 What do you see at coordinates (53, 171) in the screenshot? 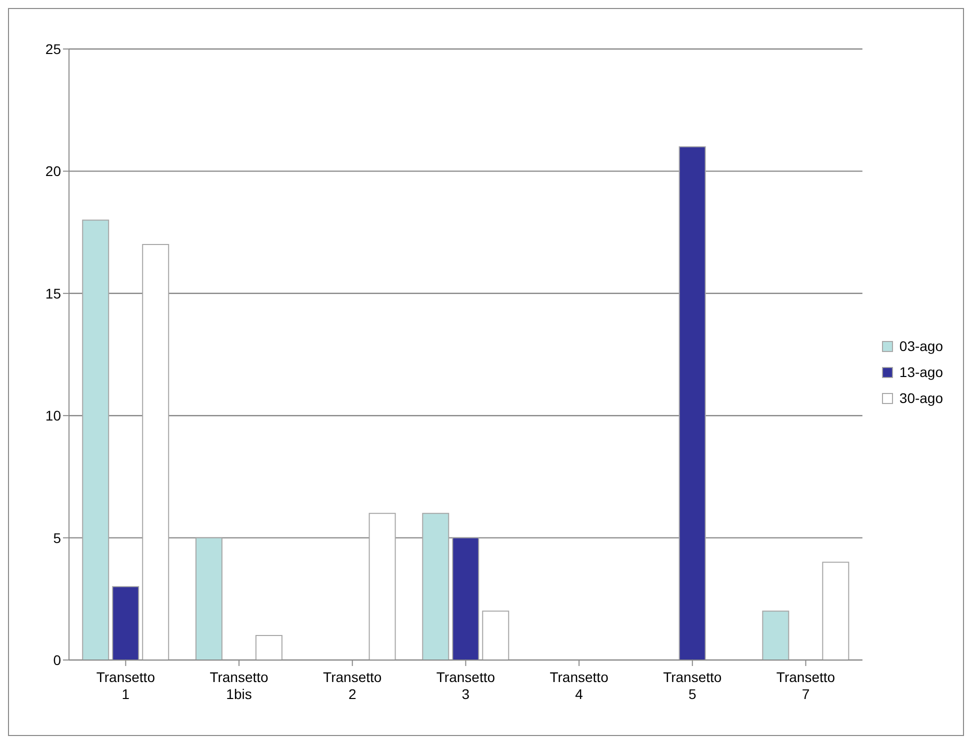
I see `y-tick-label: 20` at bounding box center [53, 171].